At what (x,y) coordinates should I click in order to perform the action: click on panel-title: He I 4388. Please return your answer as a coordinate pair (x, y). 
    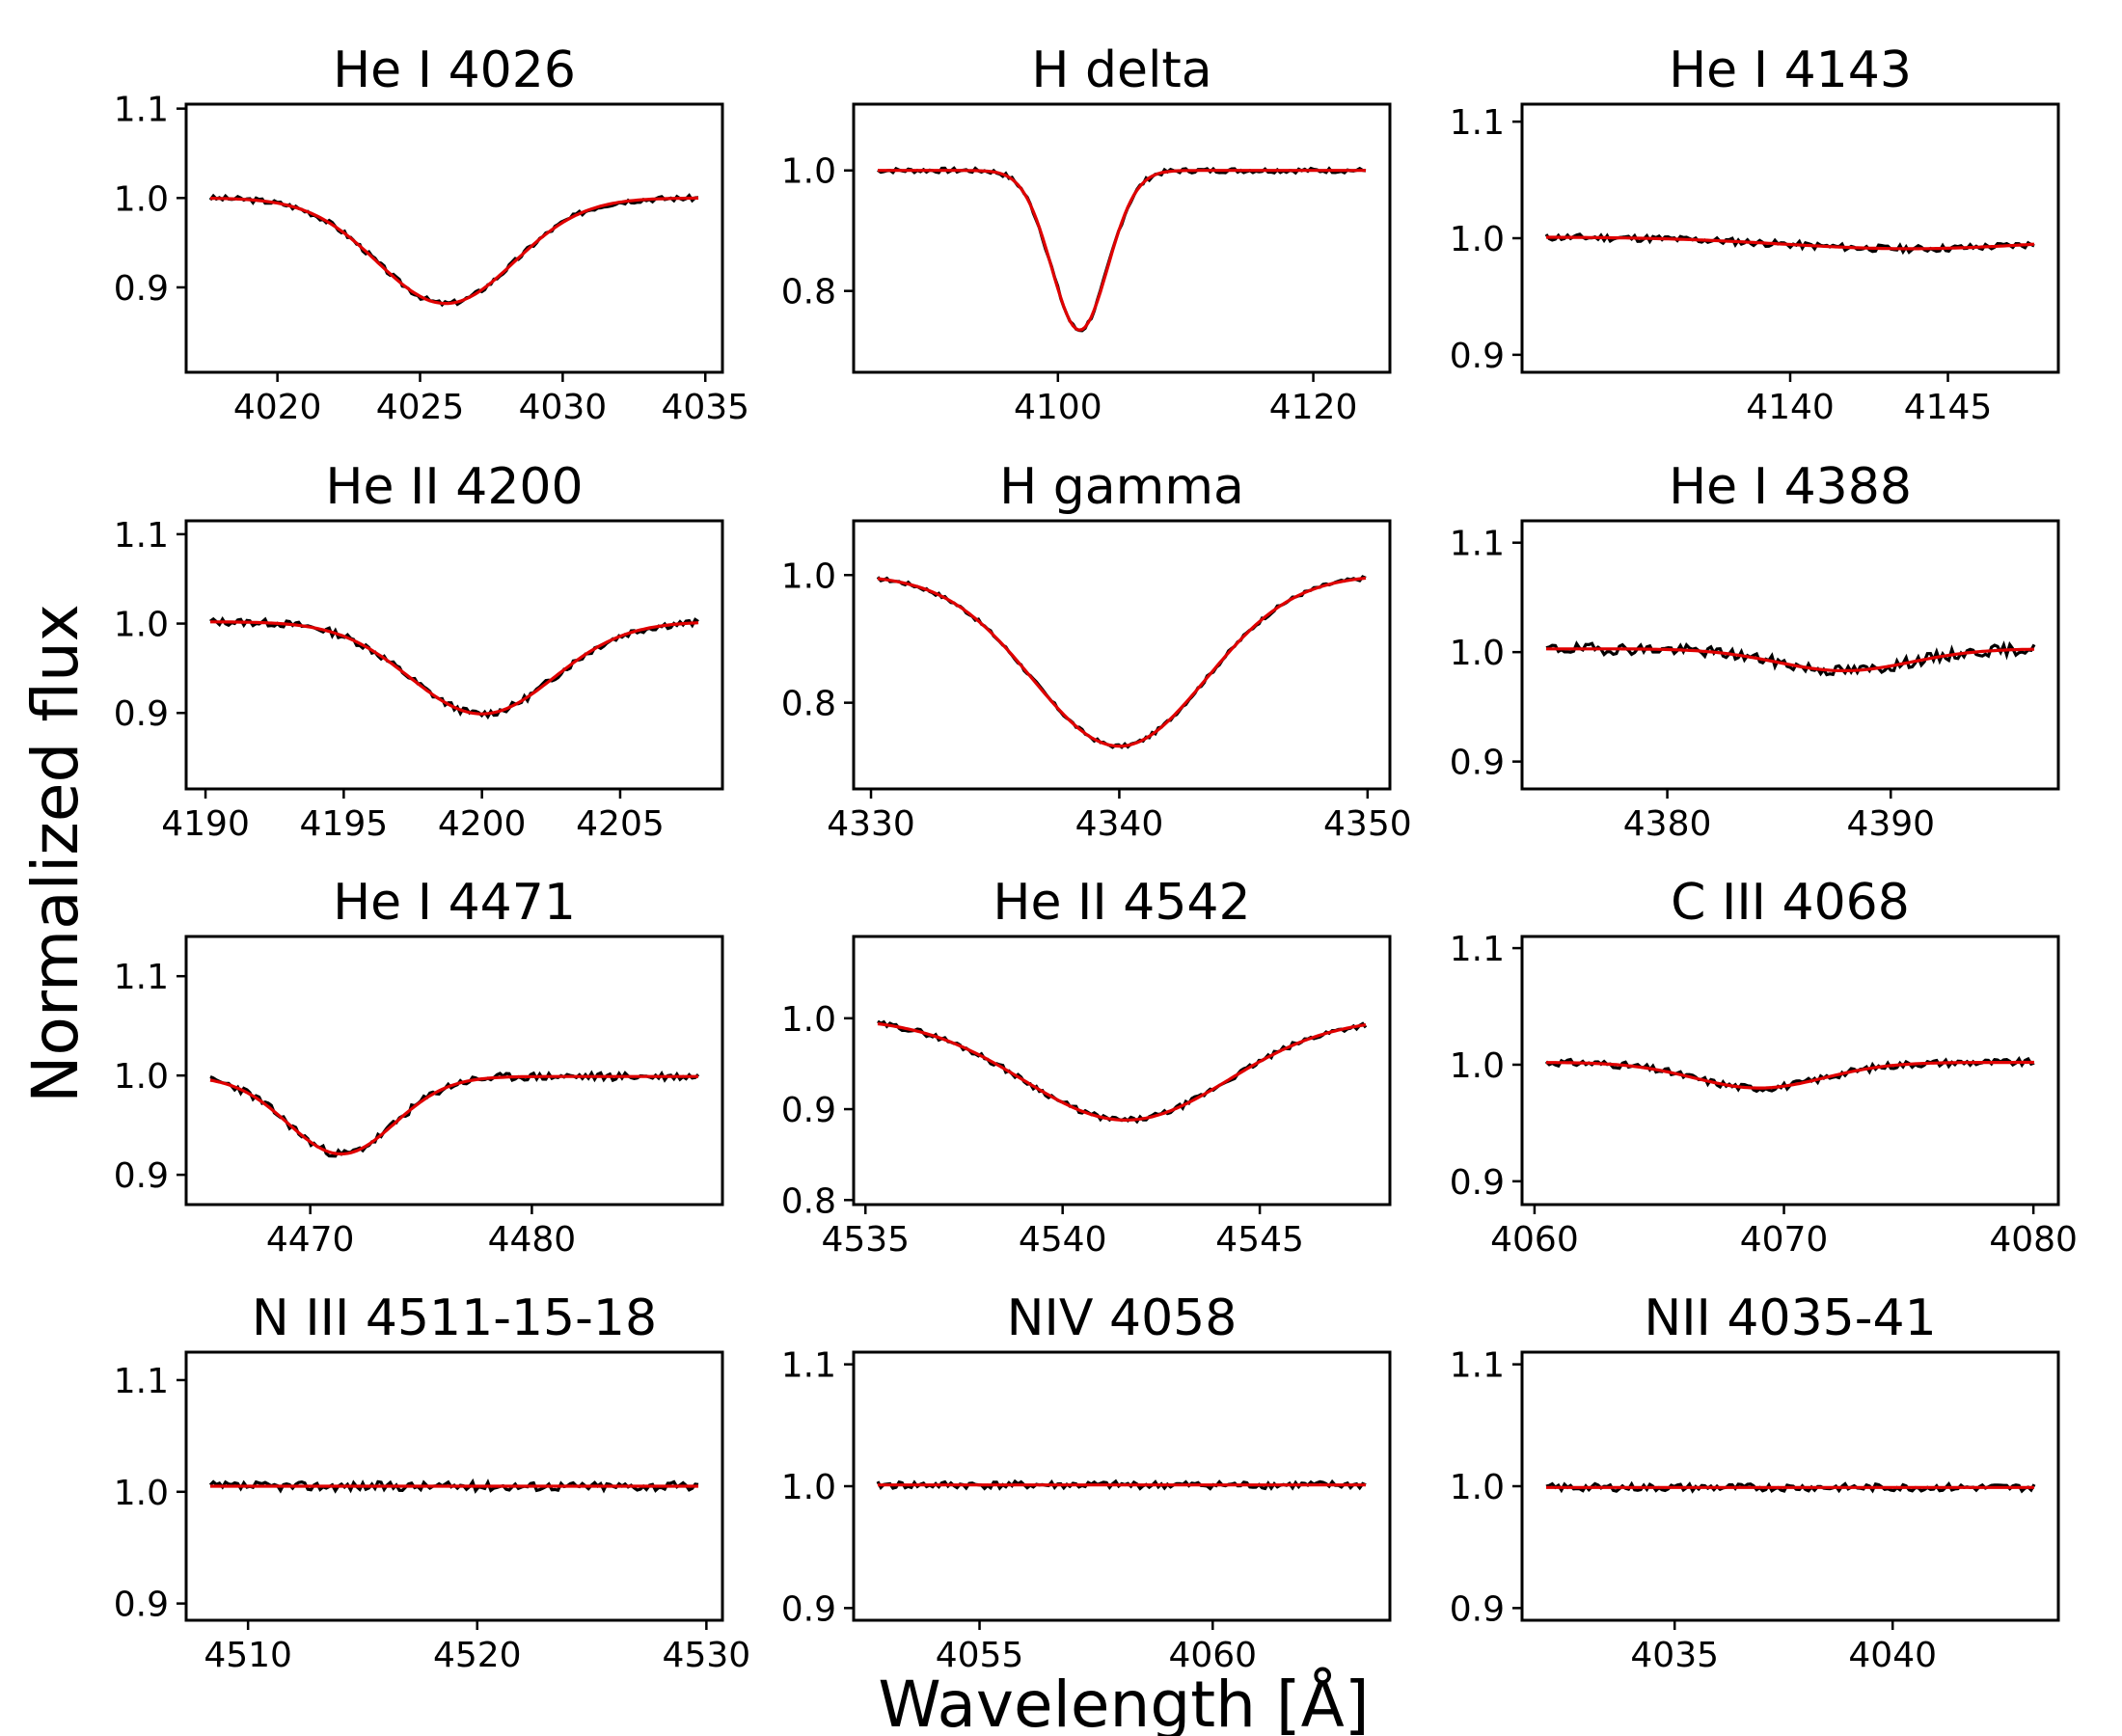
    Looking at the image, I should click on (1791, 487).